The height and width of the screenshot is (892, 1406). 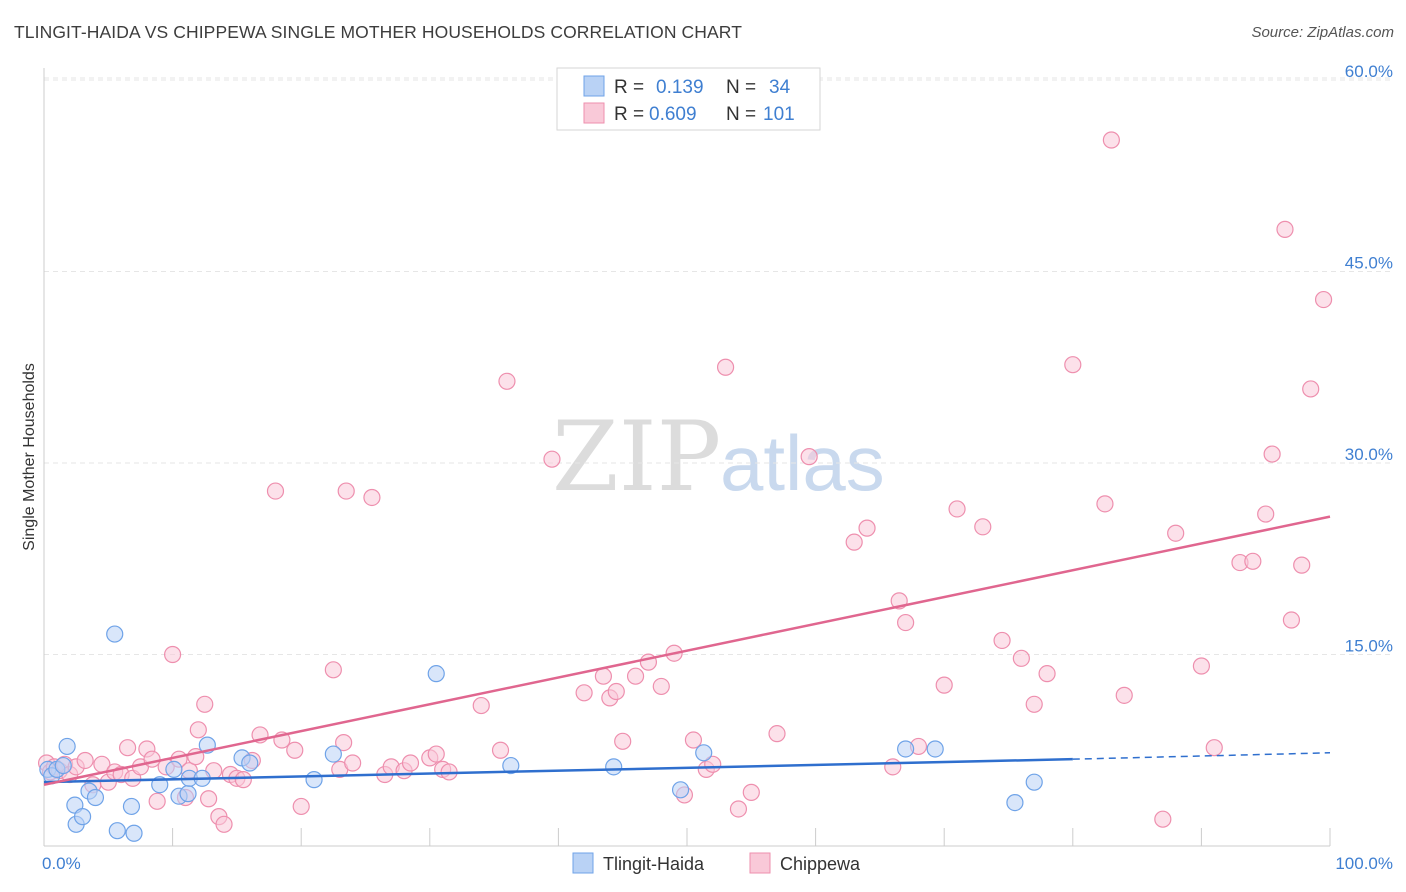 I want to click on legend-swatch-tlingit-haida, so click(x=594, y=86).